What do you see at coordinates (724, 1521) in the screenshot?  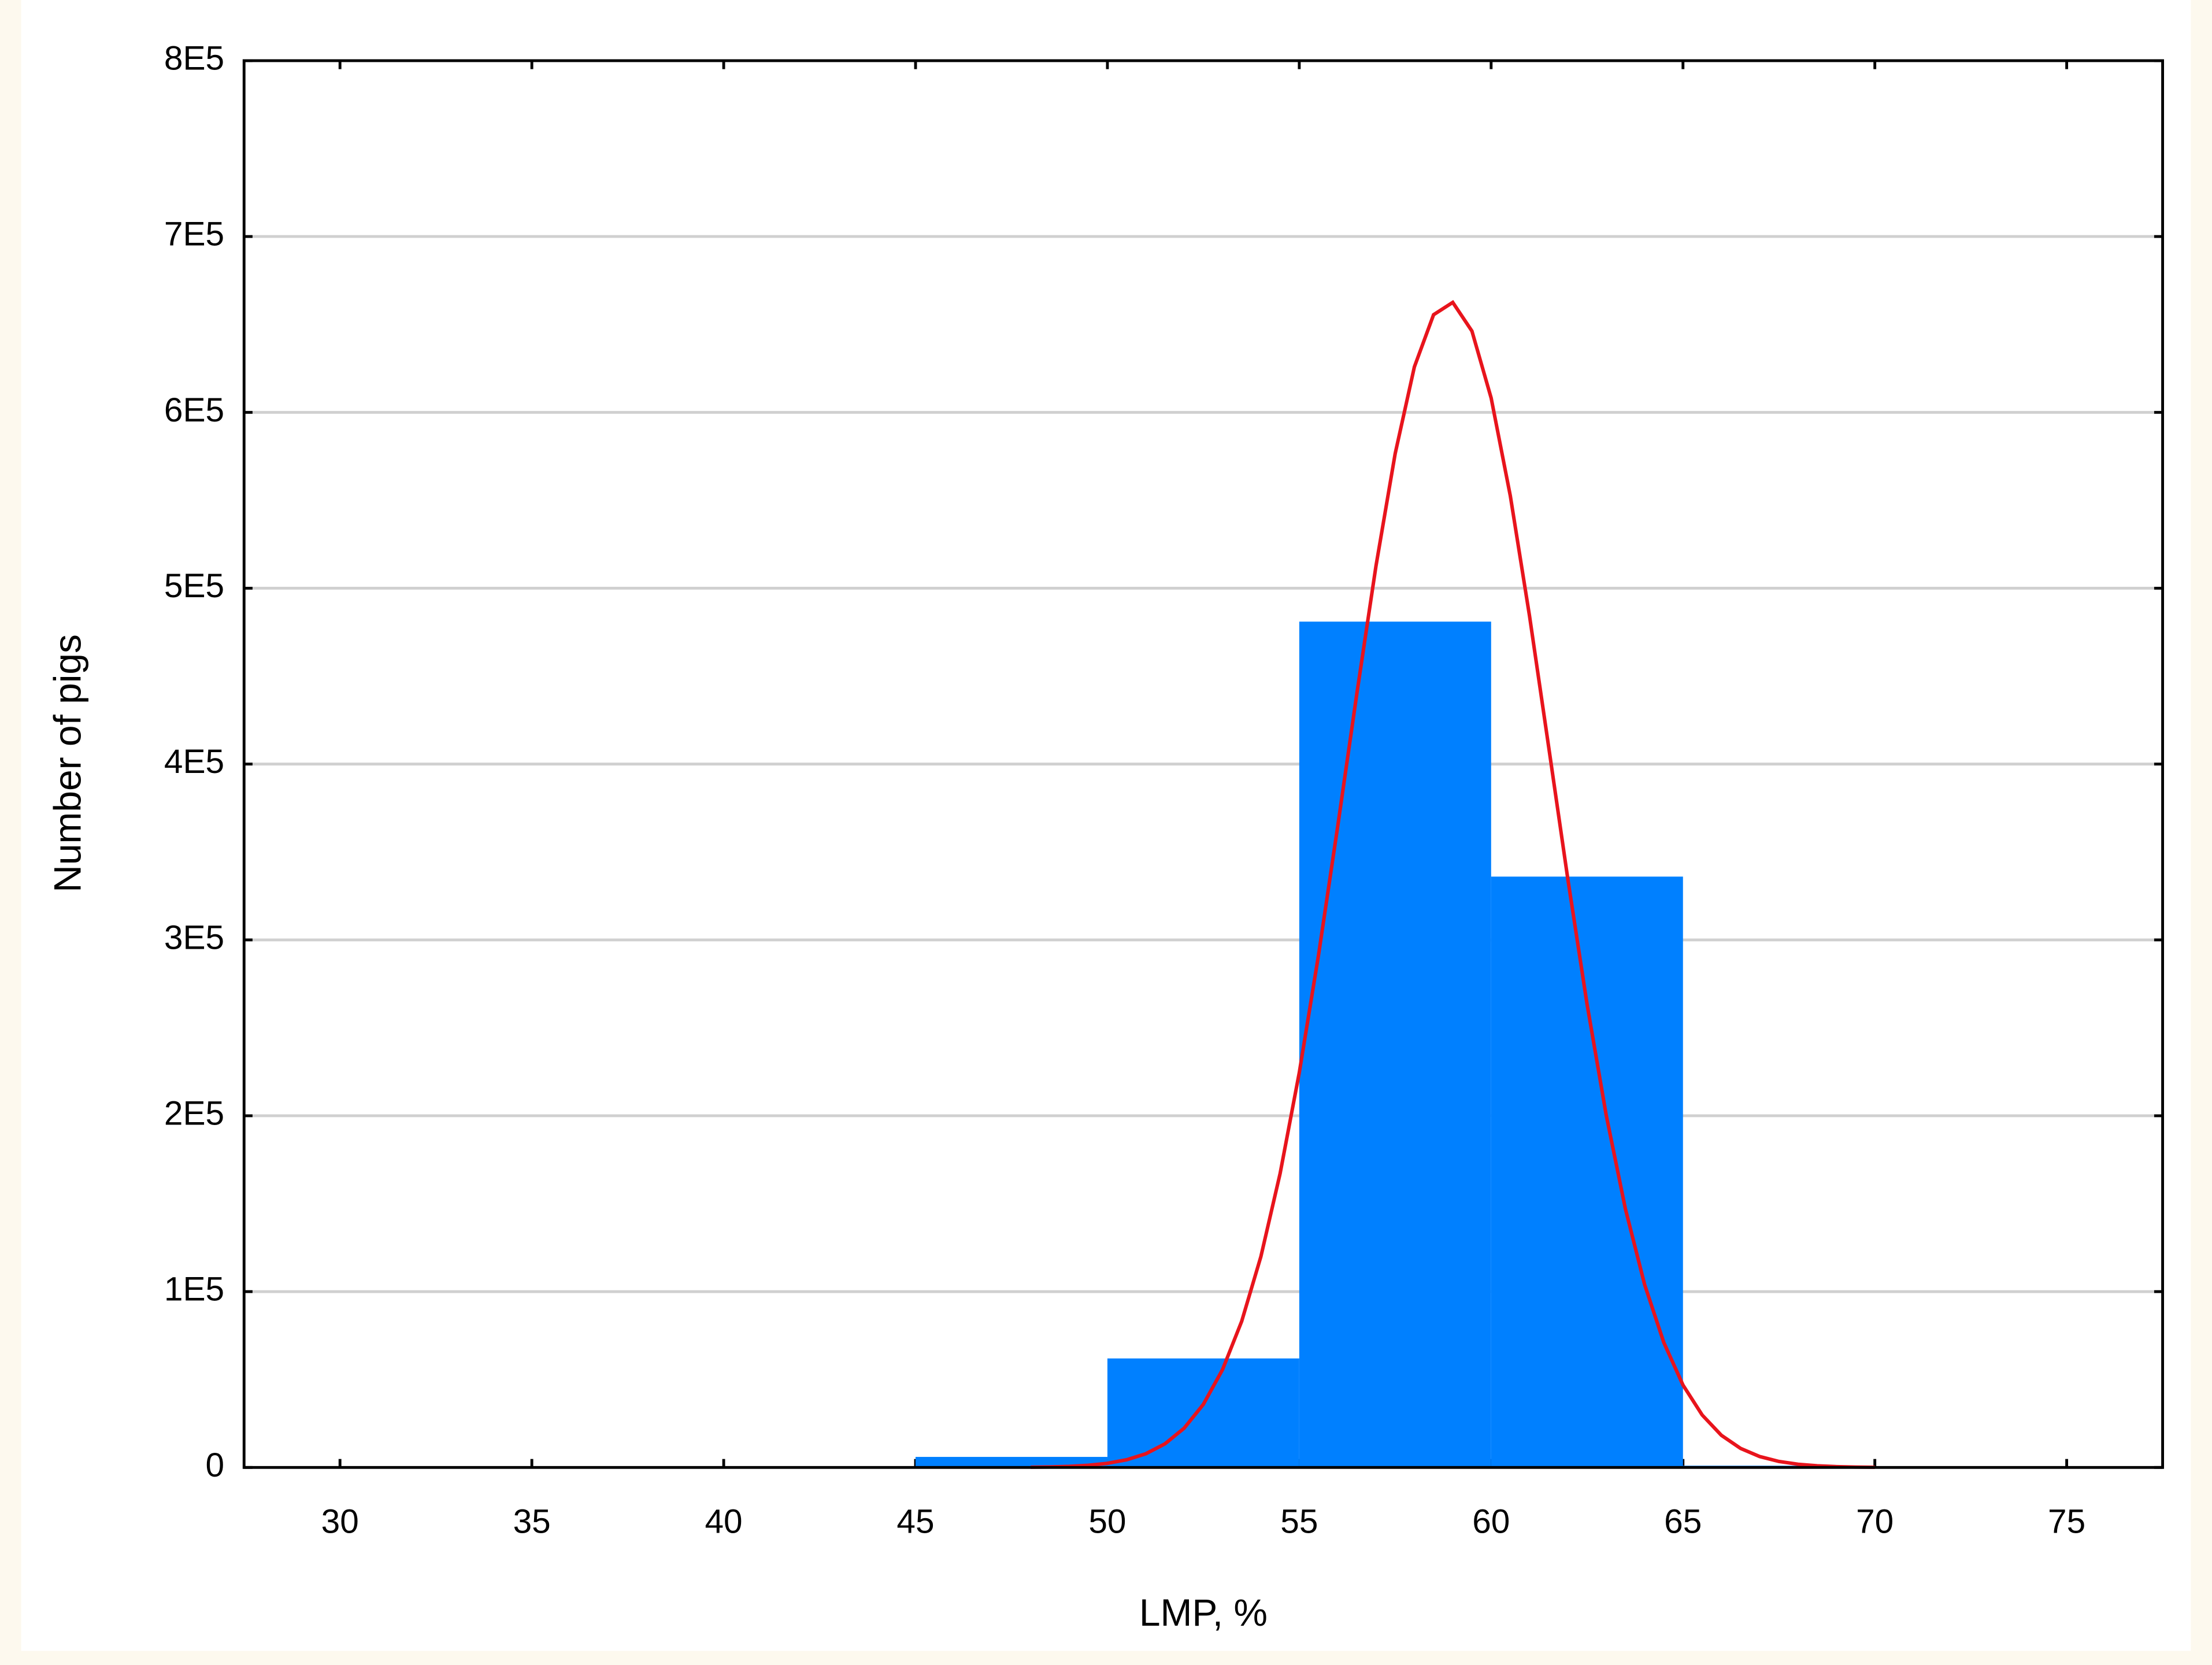 I see `x-tick-label: 40` at bounding box center [724, 1521].